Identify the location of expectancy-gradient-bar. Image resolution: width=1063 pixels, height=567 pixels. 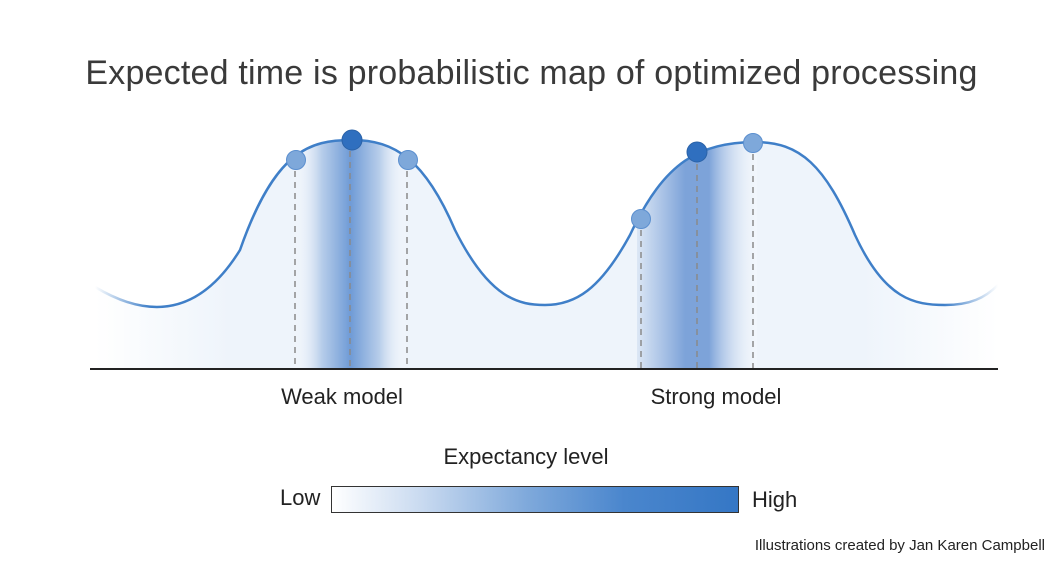
(535, 499).